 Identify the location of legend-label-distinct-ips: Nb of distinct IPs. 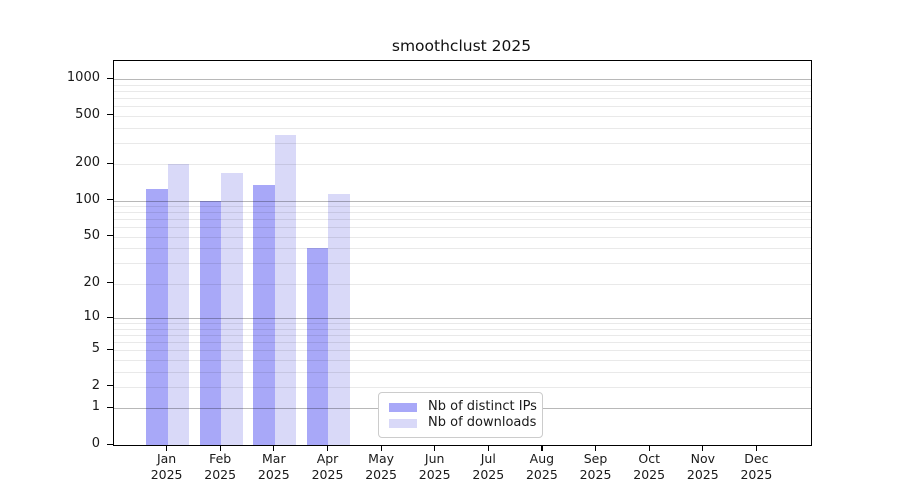
(482, 406).